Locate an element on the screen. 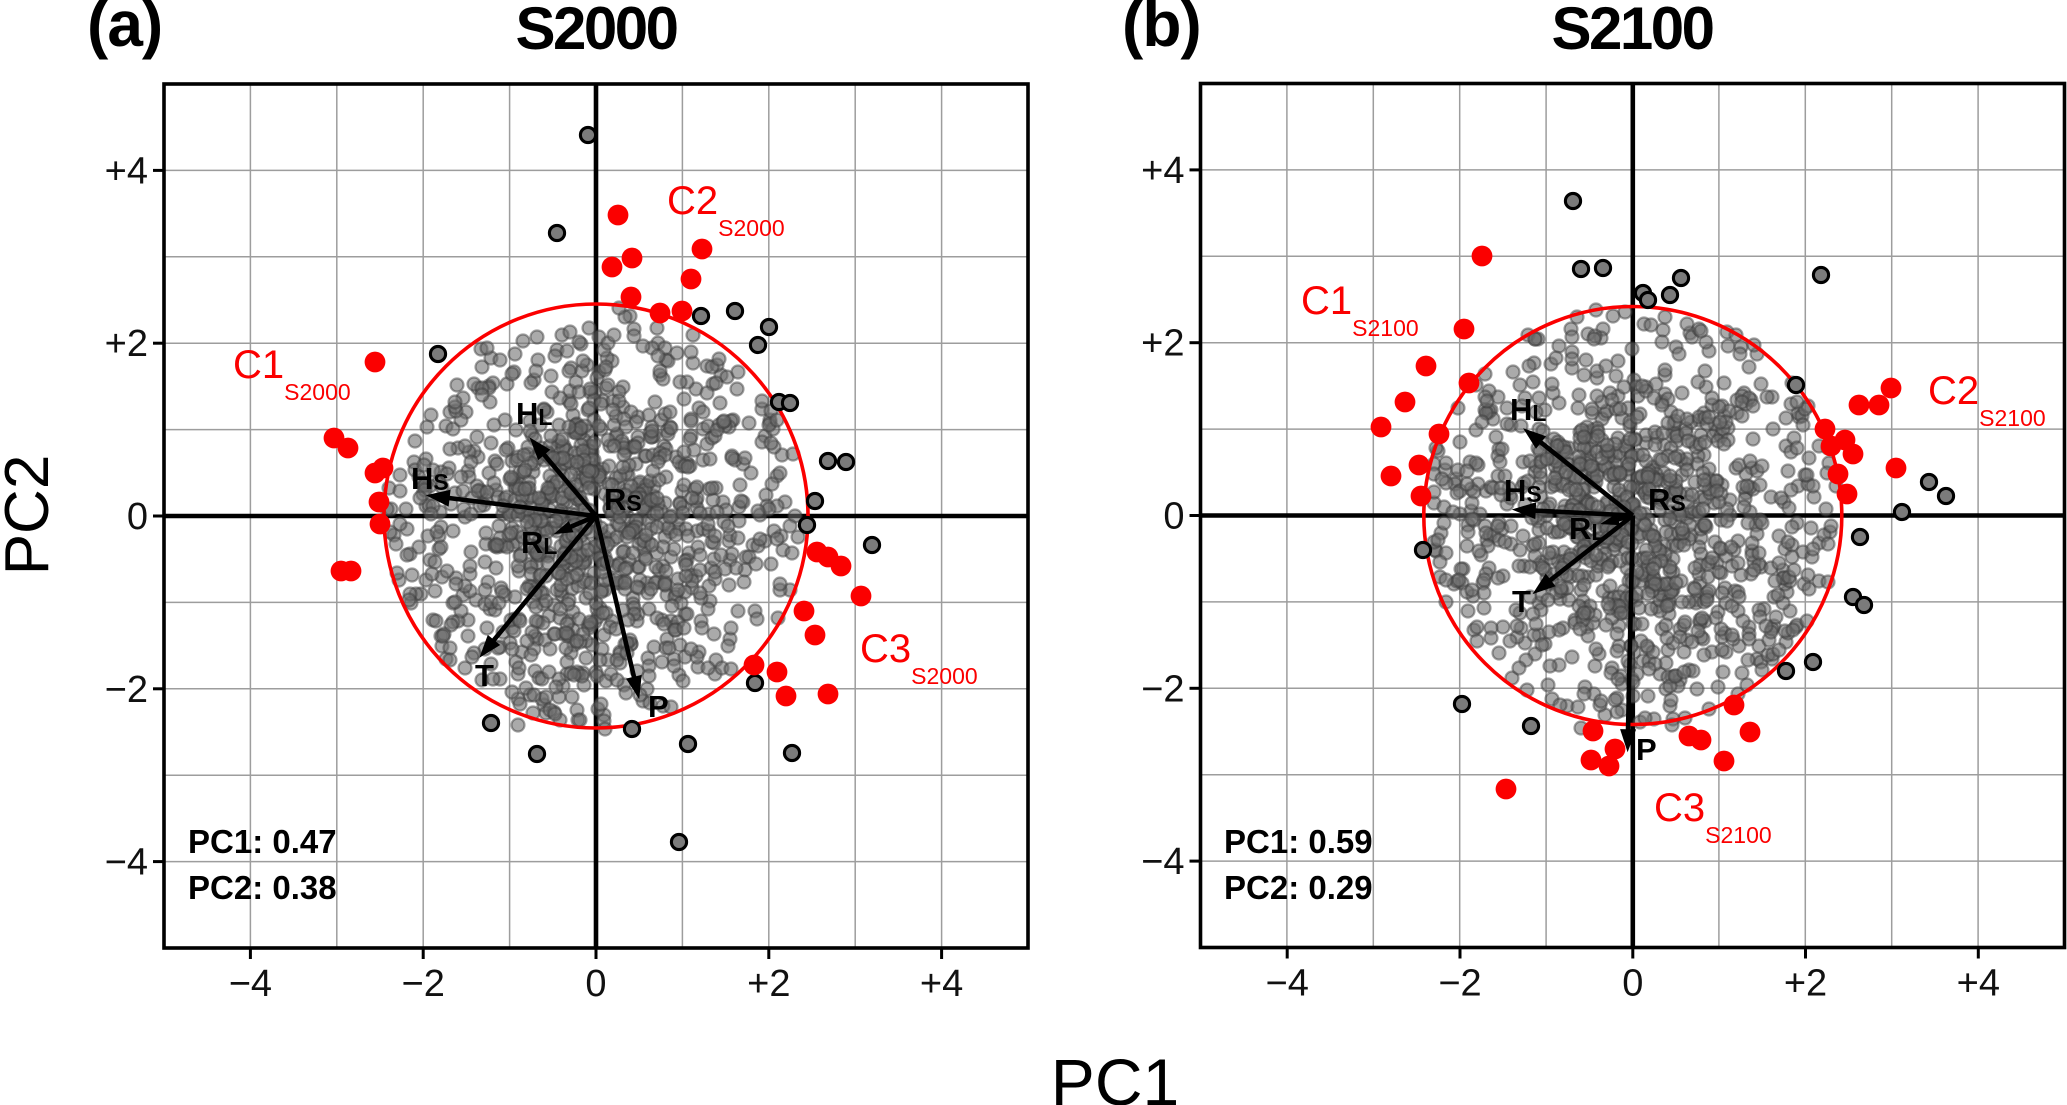 This screenshot has width=2067, height=1105. svg-text: (b) is located at coordinates (1161, 30).